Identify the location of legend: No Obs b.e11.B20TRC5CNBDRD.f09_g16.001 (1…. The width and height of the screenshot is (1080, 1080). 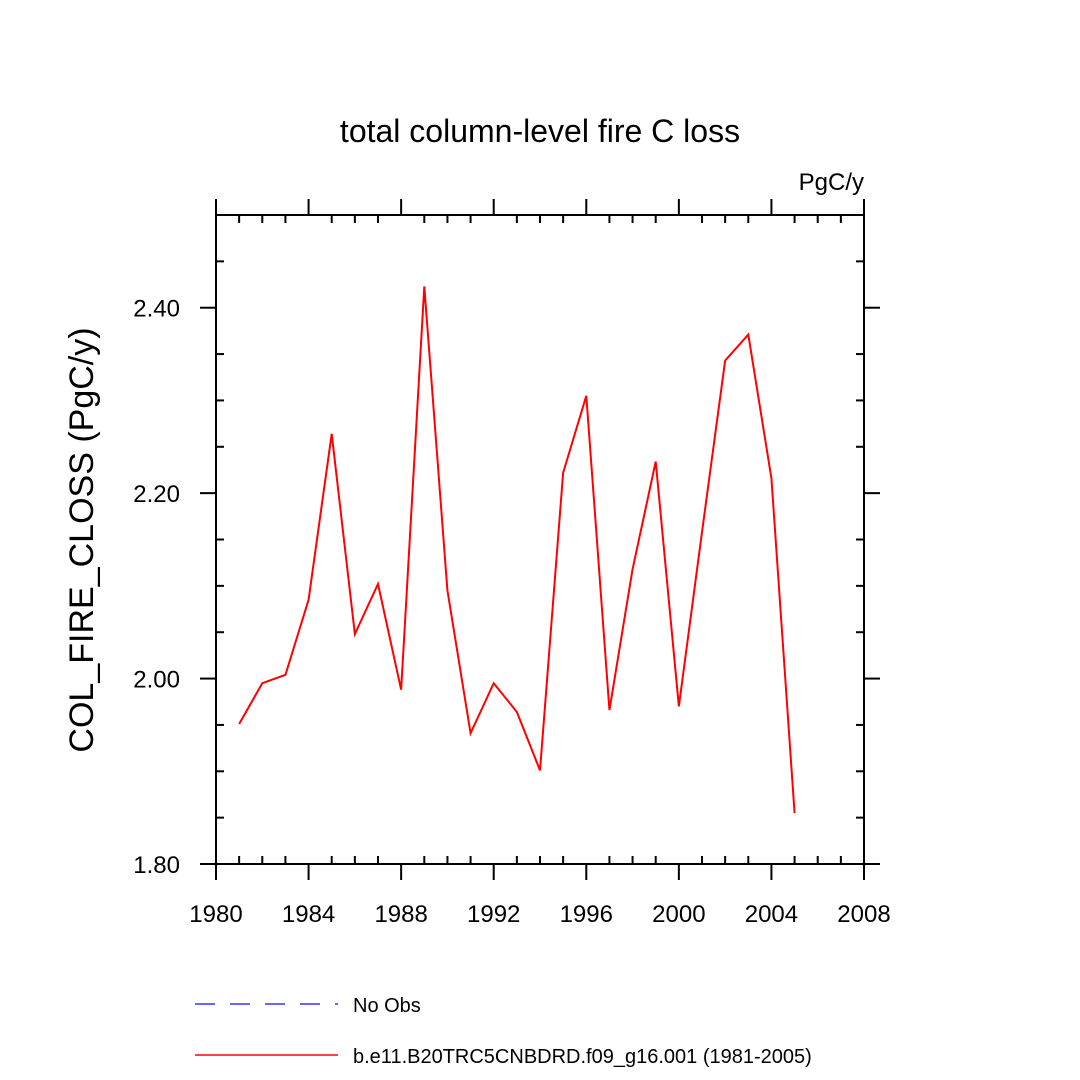
(503, 1031).